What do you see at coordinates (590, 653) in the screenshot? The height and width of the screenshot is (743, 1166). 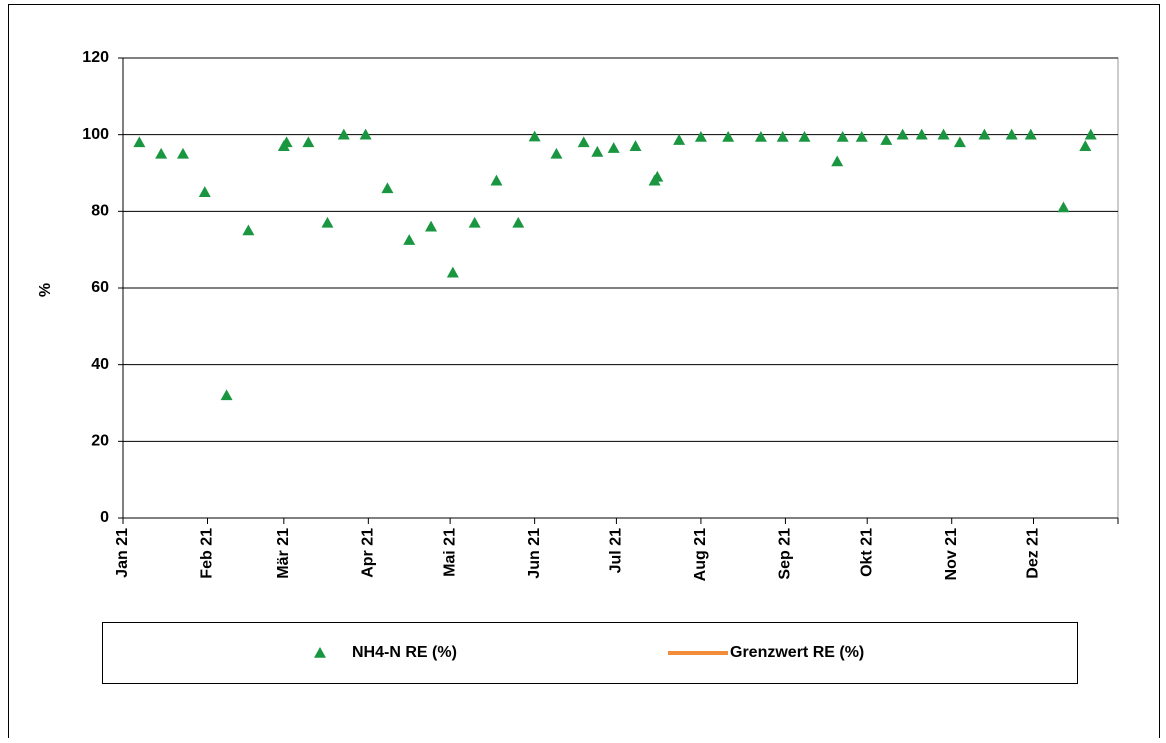 I see `legend-box` at bounding box center [590, 653].